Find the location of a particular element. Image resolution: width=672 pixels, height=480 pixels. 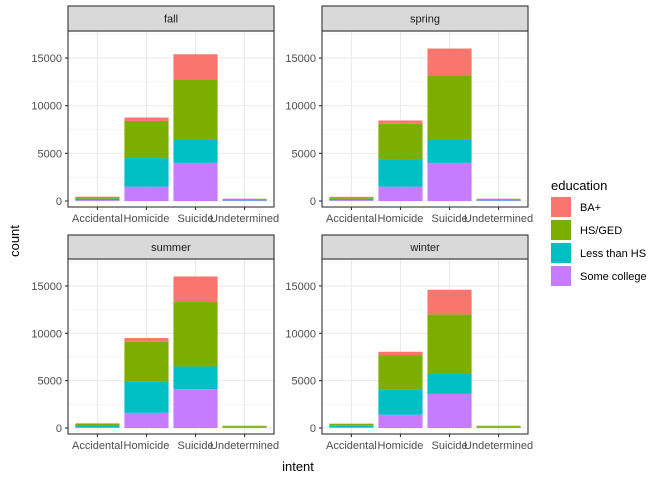

strip-label: fall is located at coordinates (171, 20).